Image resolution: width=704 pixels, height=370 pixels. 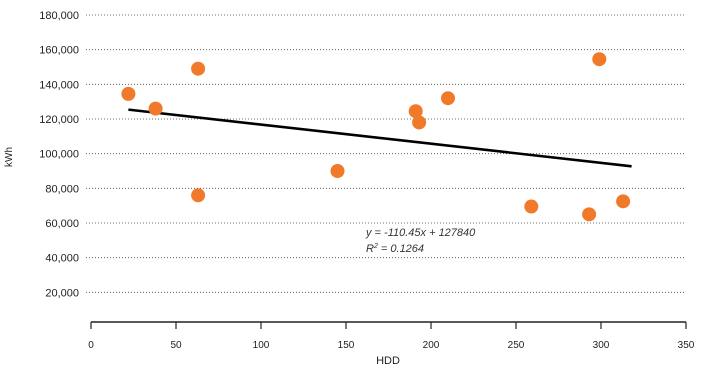 I want to click on x-axis-title: HDD, so click(x=388, y=361).